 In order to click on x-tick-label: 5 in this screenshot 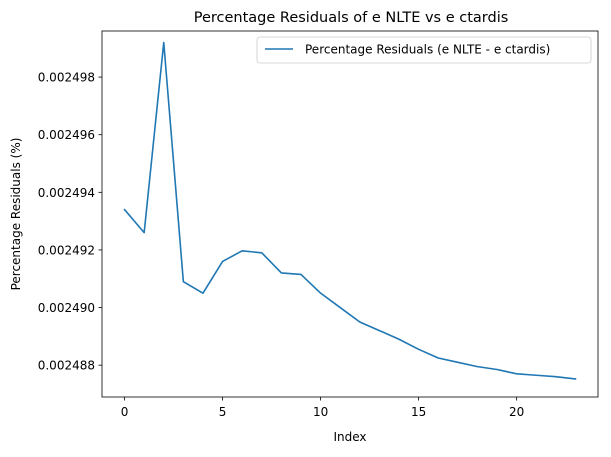, I will do `click(223, 412)`.